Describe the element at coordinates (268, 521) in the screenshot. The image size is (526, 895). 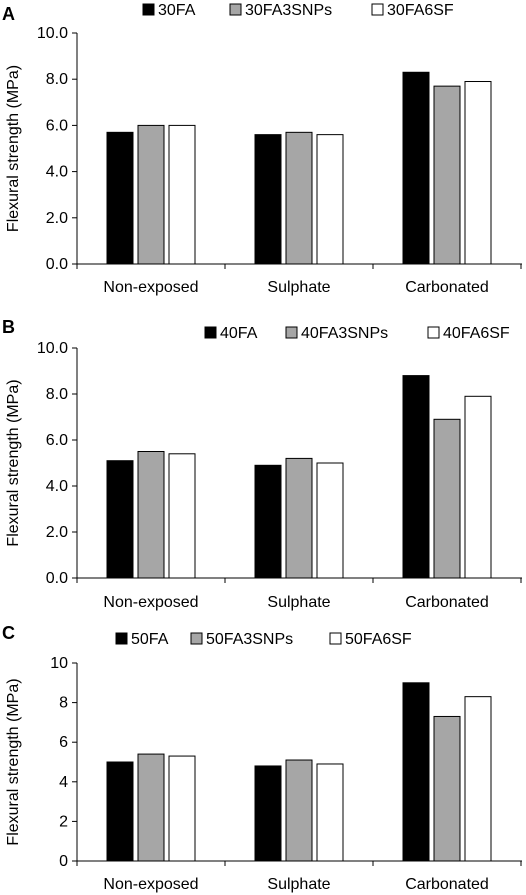
I see `bar-40fa-sulphate` at that location.